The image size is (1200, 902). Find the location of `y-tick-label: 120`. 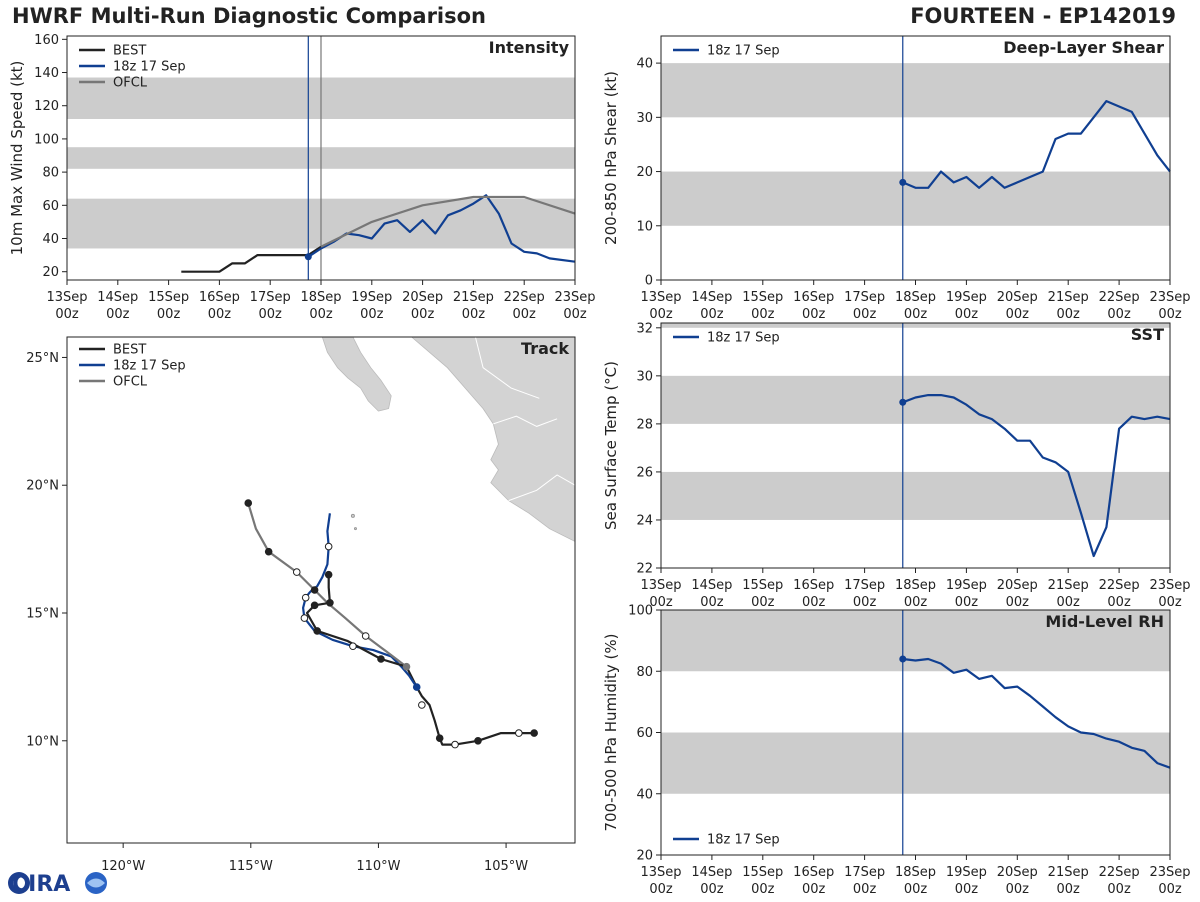

y-tick-label: 120 is located at coordinates (46, 106).